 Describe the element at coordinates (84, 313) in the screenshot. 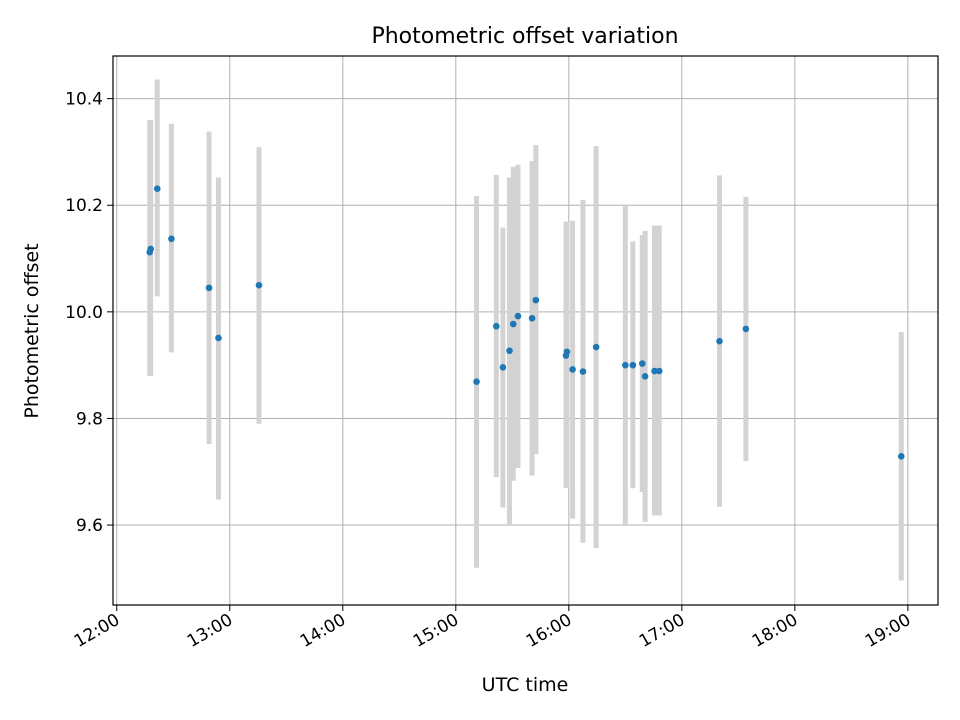

I see `y-tick-label: 10.0` at that location.